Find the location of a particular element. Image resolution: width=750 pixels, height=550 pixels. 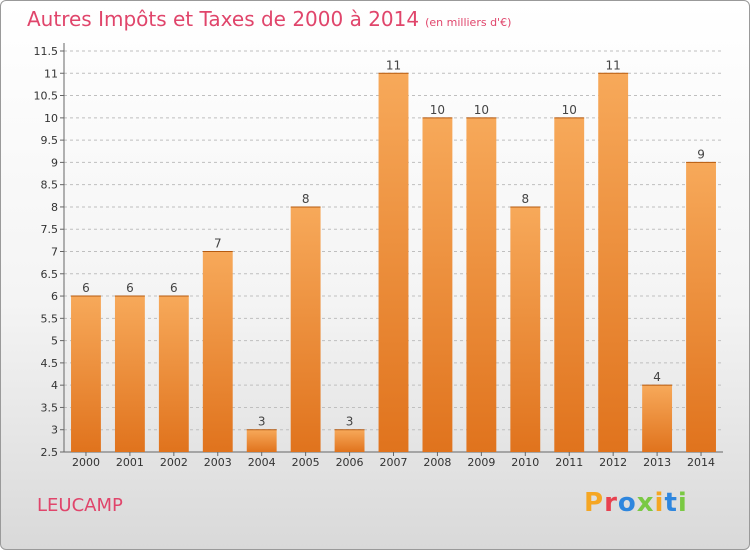

x-tick-label: 2007 is located at coordinates (394, 462).